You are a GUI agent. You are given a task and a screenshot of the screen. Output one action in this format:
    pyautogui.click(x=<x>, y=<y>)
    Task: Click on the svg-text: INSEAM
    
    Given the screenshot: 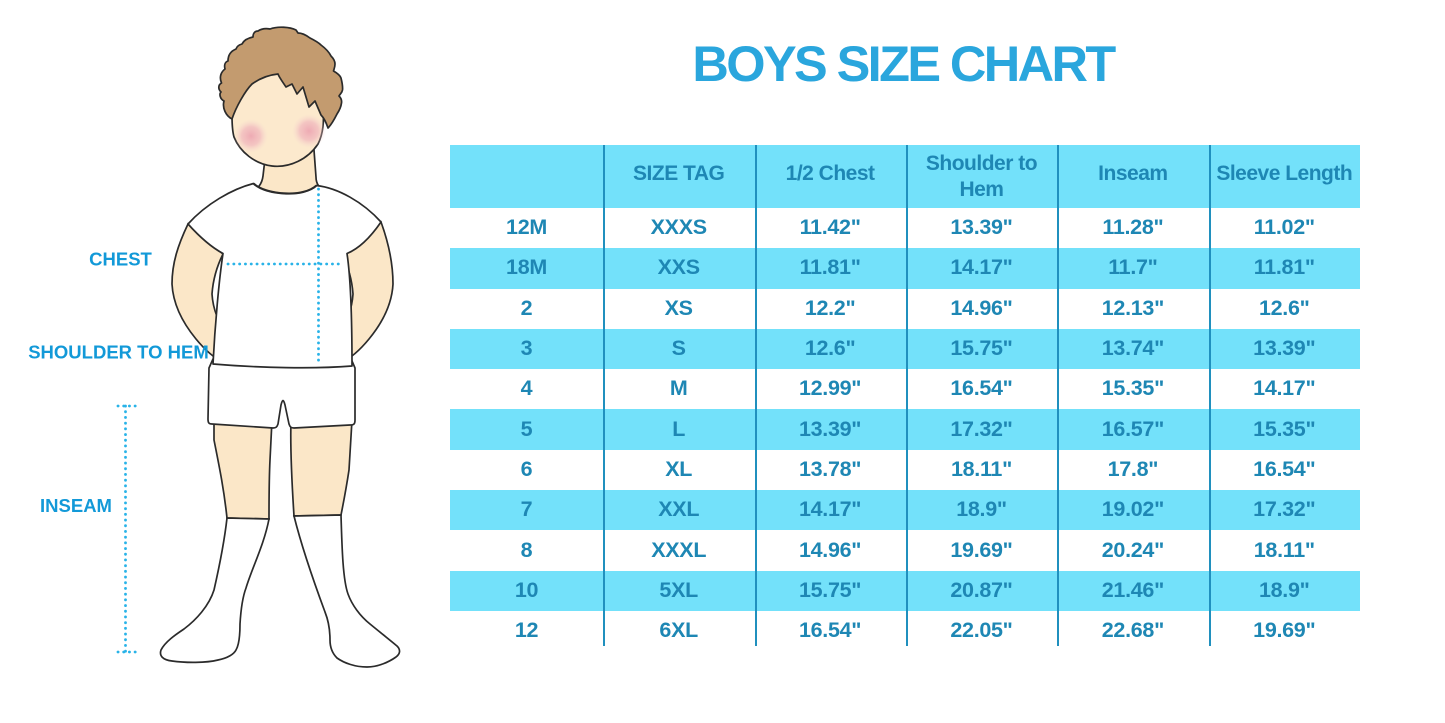 What is the action you would take?
    pyautogui.click(x=76, y=505)
    